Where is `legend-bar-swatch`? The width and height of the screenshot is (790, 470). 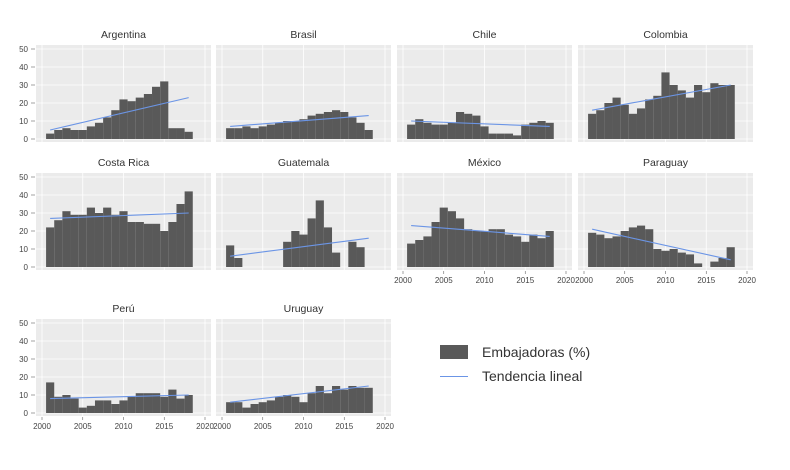 legend-bar-swatch is located at coordinates (454, 352).